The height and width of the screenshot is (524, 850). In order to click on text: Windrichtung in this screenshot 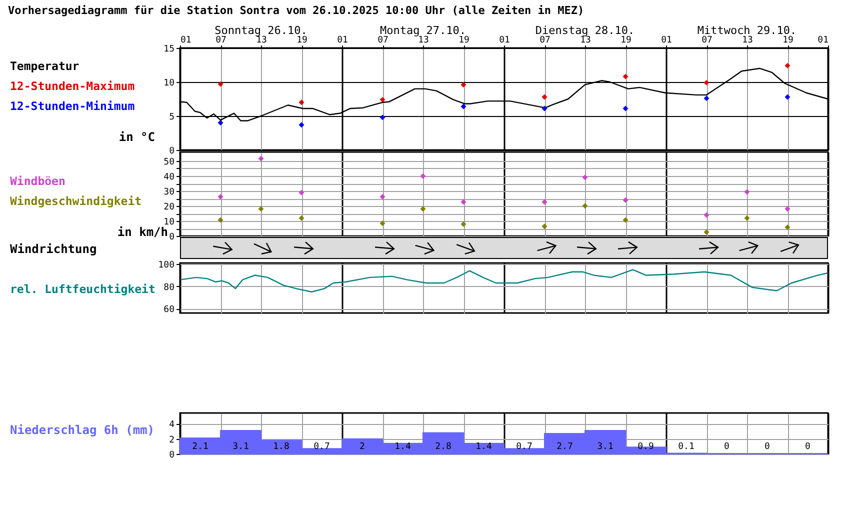, I will do `click(53, 249)`.